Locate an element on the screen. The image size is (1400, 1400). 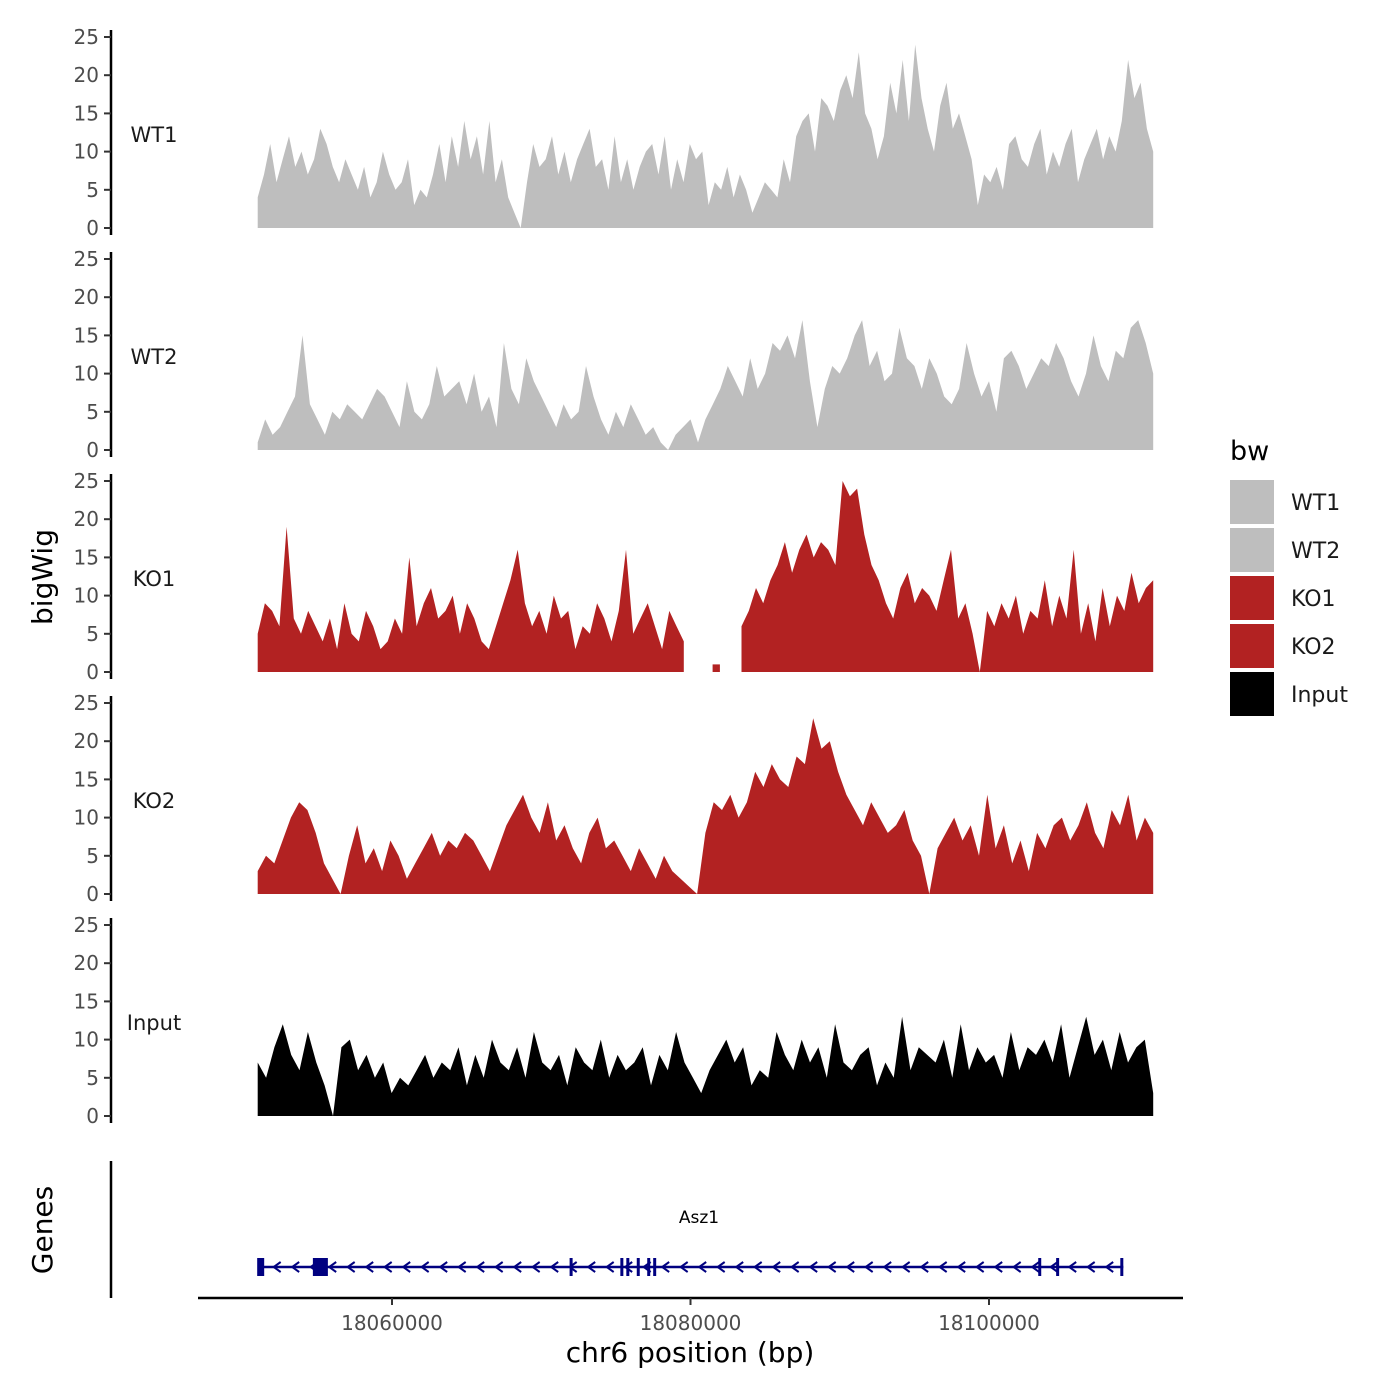
track-label: WT2 is located at coordinates (154, 357).